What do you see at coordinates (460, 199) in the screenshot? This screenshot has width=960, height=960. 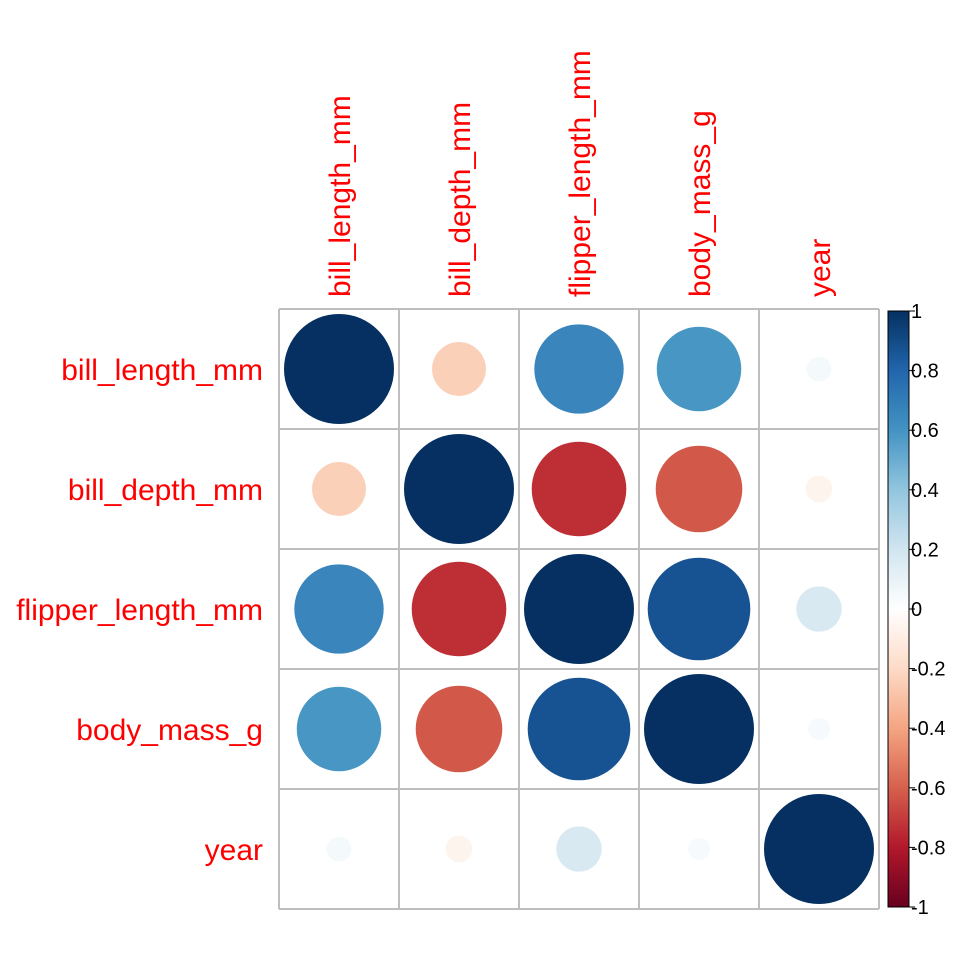 I see `column-label-bill_depth_mm: bill_depth_mm` at bounding box center [460, 199].